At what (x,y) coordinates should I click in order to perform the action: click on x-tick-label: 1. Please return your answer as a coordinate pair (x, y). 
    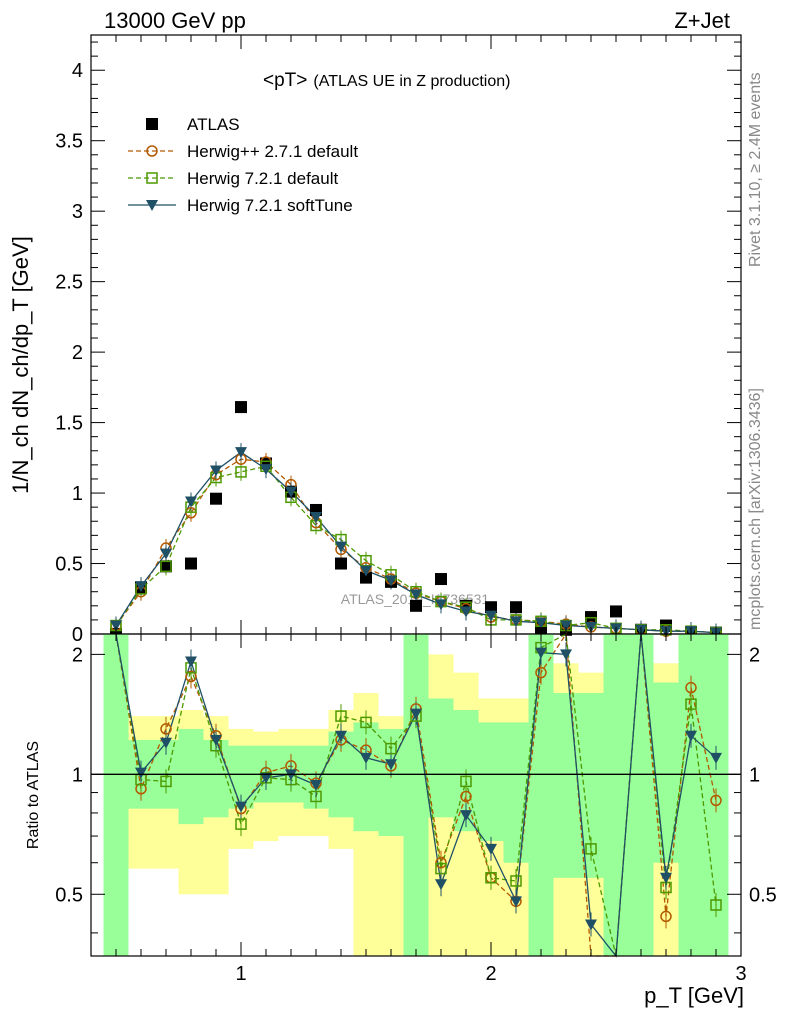
    Looking at the image, I should click on (240, 974).